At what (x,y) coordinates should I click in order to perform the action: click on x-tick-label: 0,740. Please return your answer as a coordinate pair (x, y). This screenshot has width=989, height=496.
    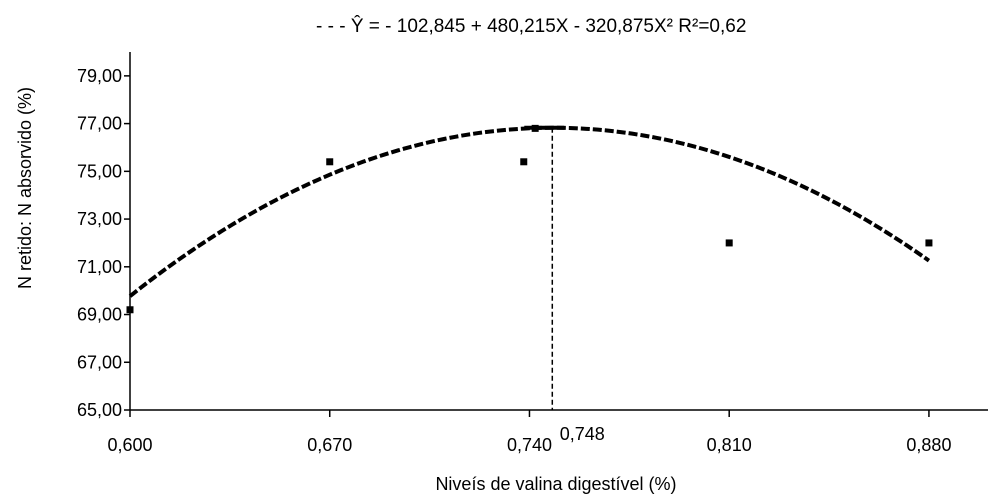
    Looking at the image, I should click on (529, 445).